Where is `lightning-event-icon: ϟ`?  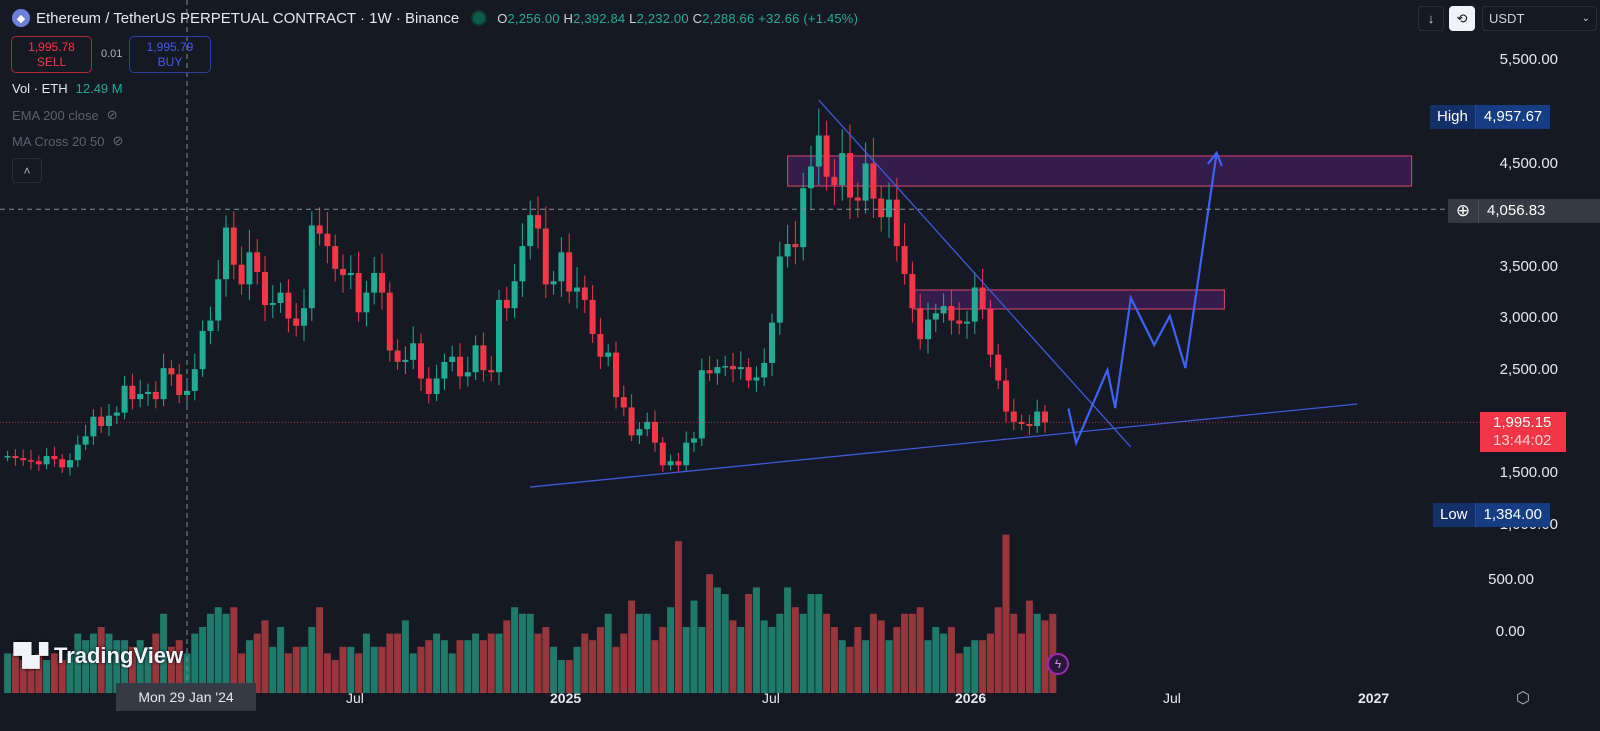 lightning-event-icon: ϟ is located at coordinates (1058, 664).